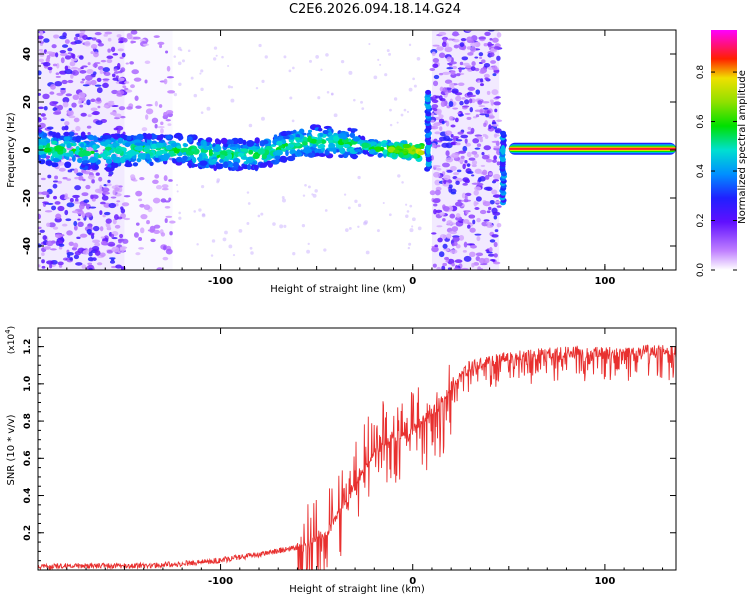 This screenshot has height=600, width=750. What do you see at coordinates (28, 496) in the screenshot?
I see `bottom-ytick-label: 0.4` at bounding box center [28, 496].